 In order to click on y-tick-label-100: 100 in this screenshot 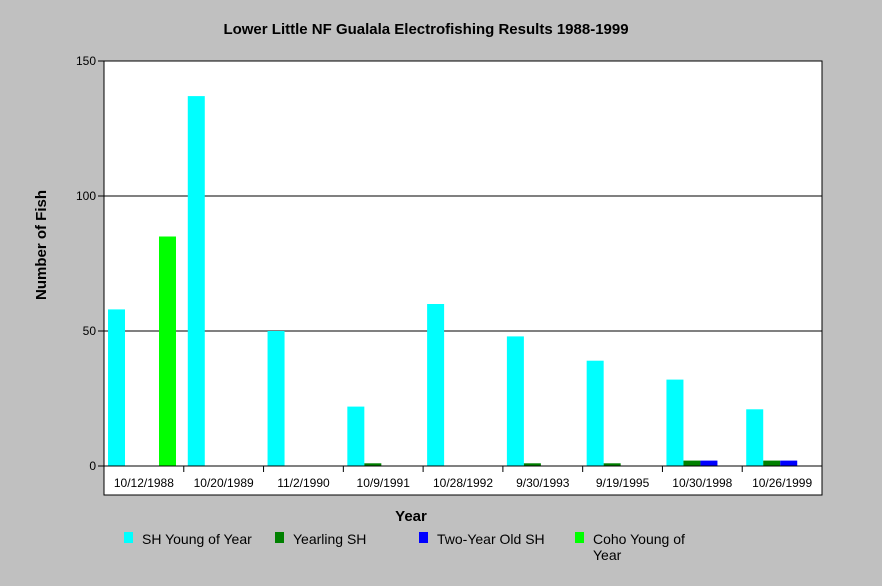, I will do `click(86, 196)`.